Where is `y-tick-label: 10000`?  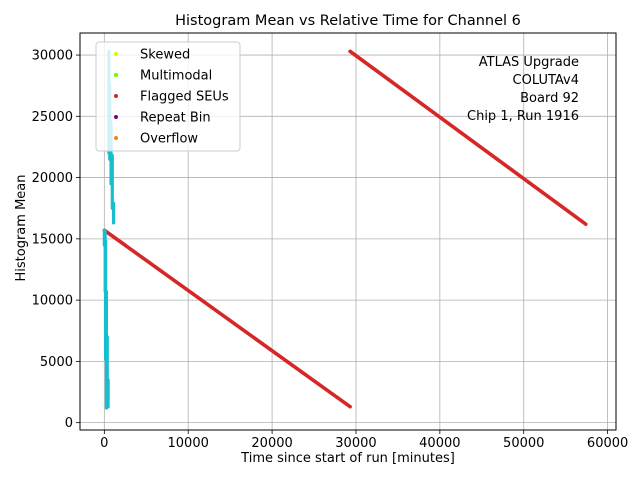 y-tick-label: 10000 is located at coordinates (52, 301).